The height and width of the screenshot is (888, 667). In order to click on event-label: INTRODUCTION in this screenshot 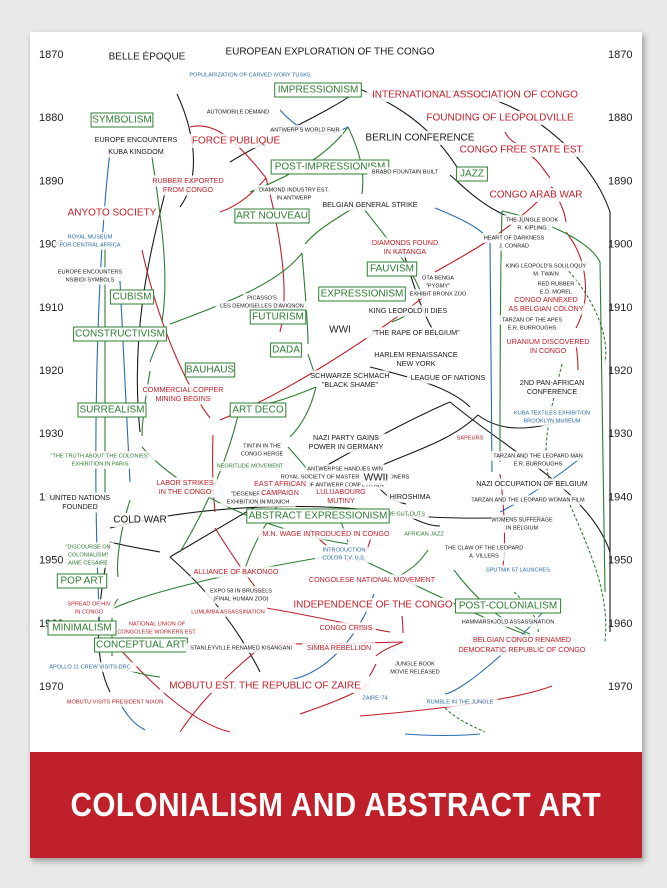, I will do `click(344, 550)`.